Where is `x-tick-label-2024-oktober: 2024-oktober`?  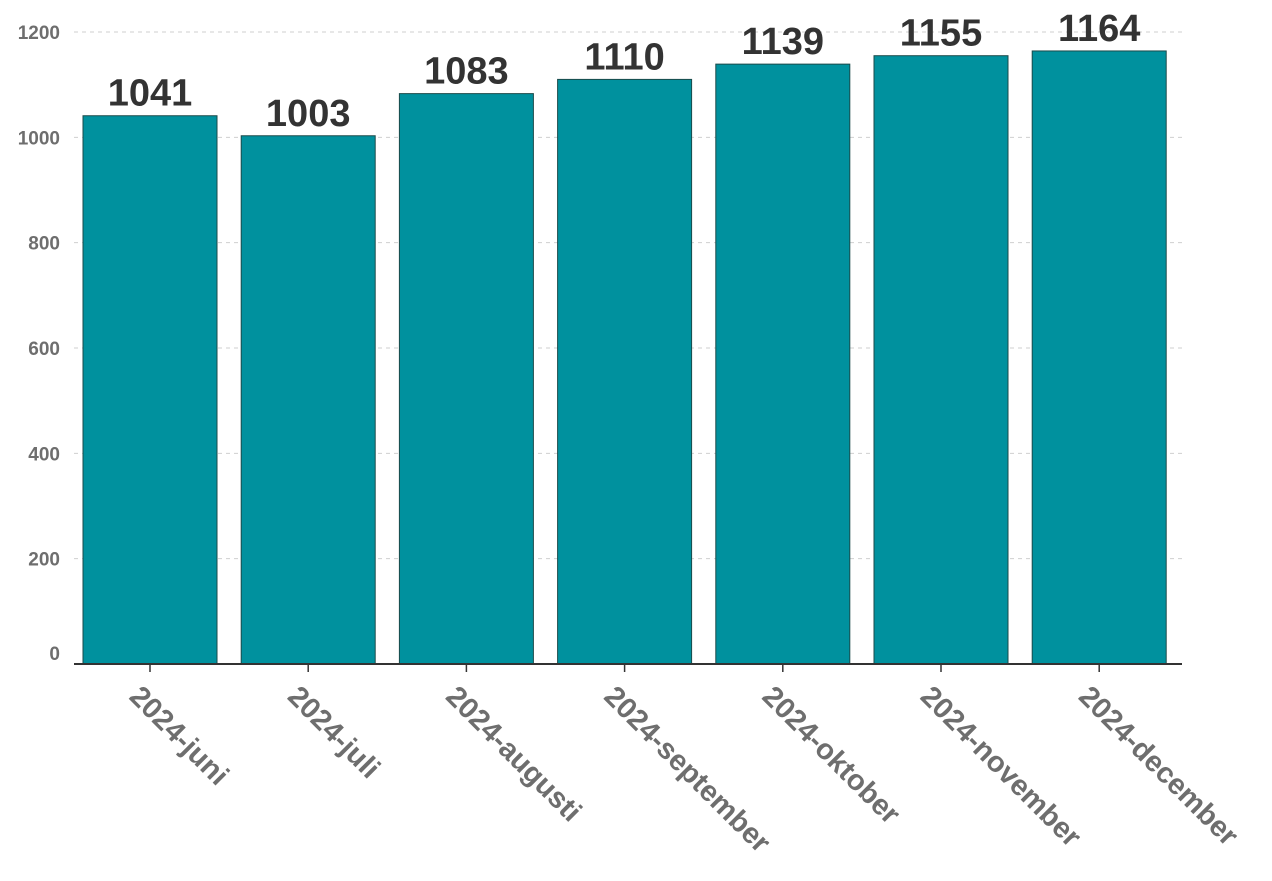 x-tick-label-2024-oktober: 2024-oktober is located at coordinates (831, 755).